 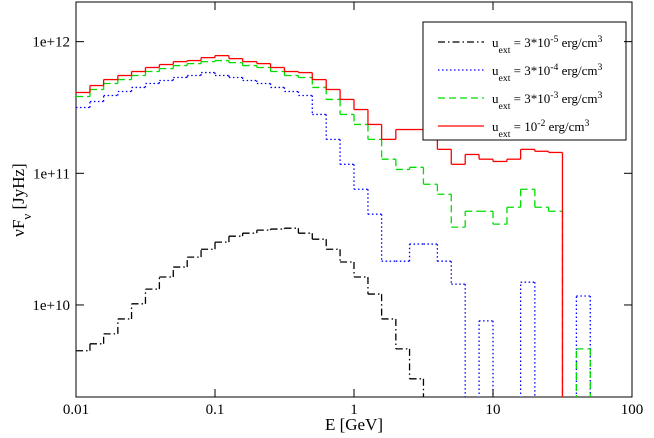 I want to click on text-part: -3, so click(x=554, y=95).